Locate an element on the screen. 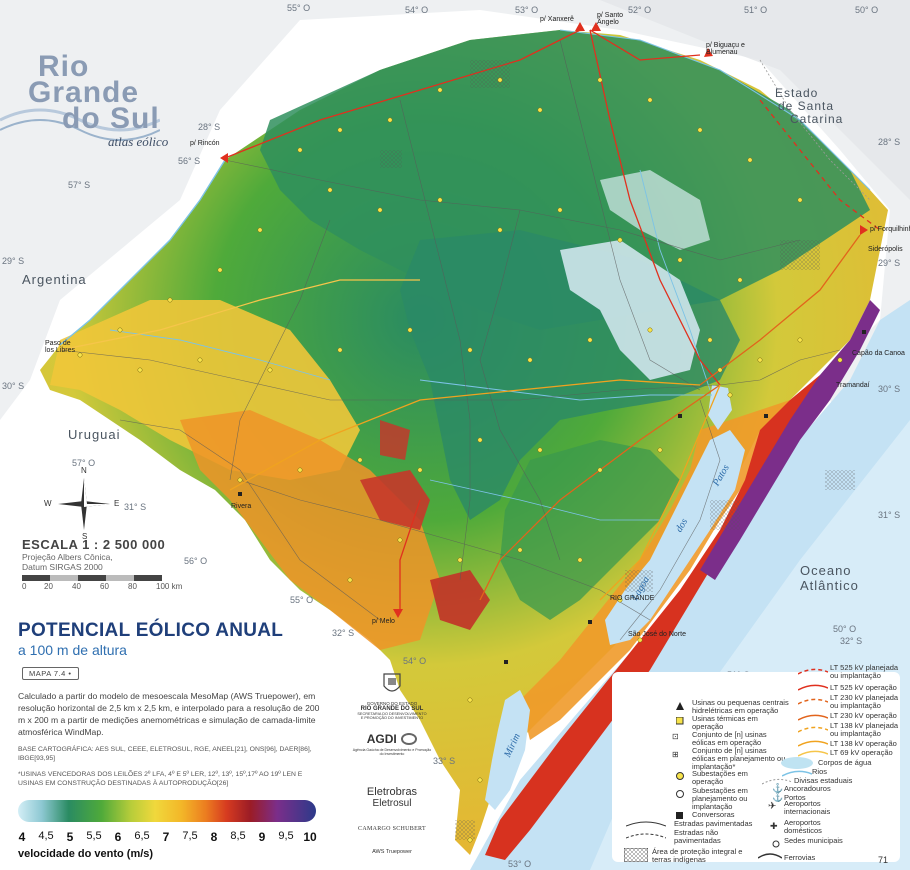  map-subtitle: a 100 m de altura is located at coordinates (72, 650).